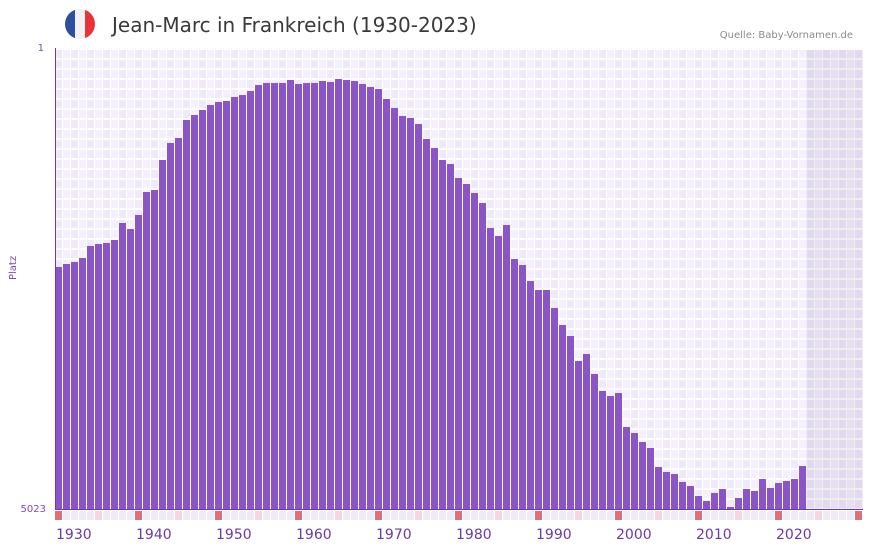  What do you see at coordinates (658, 488) in the screenshot?
I see `bar-2005` at bounding box center [658, 488].